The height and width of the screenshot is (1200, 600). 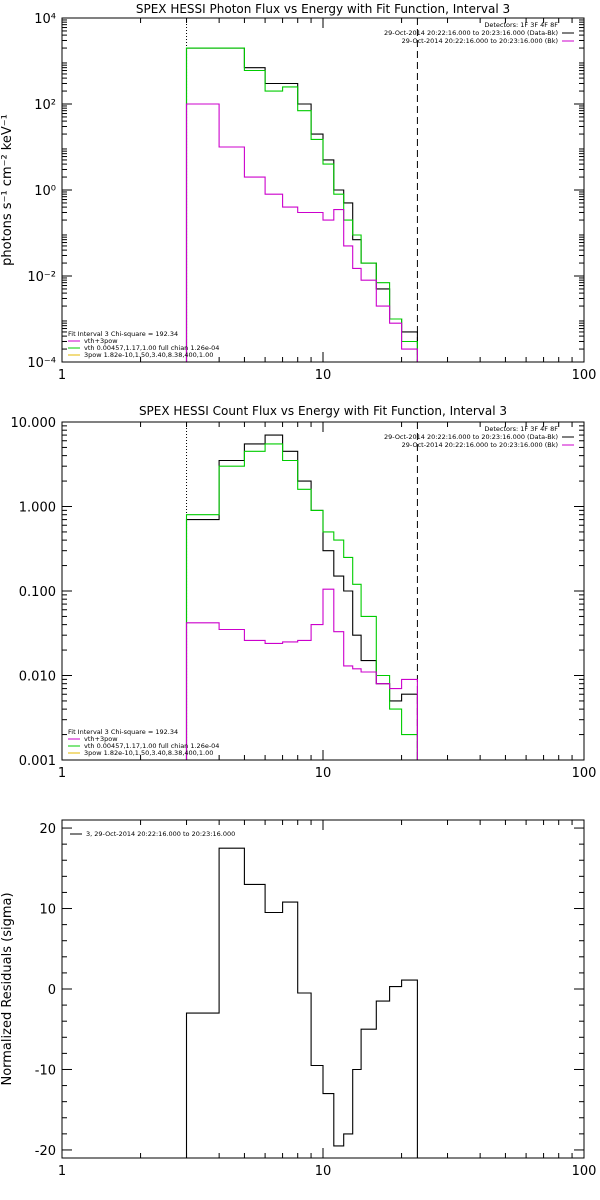 What do you see at coordinates (41, 363) in the screenshot?
I see `y-tick-label: 10⁻⁴` at bounding box center [41, 363].